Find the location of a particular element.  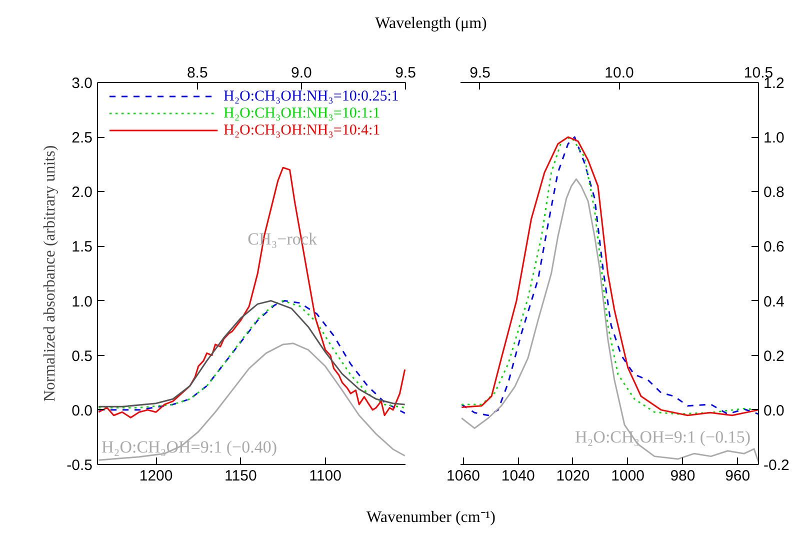

x-tick-label: 1000 is located at coordinates (628, 476).